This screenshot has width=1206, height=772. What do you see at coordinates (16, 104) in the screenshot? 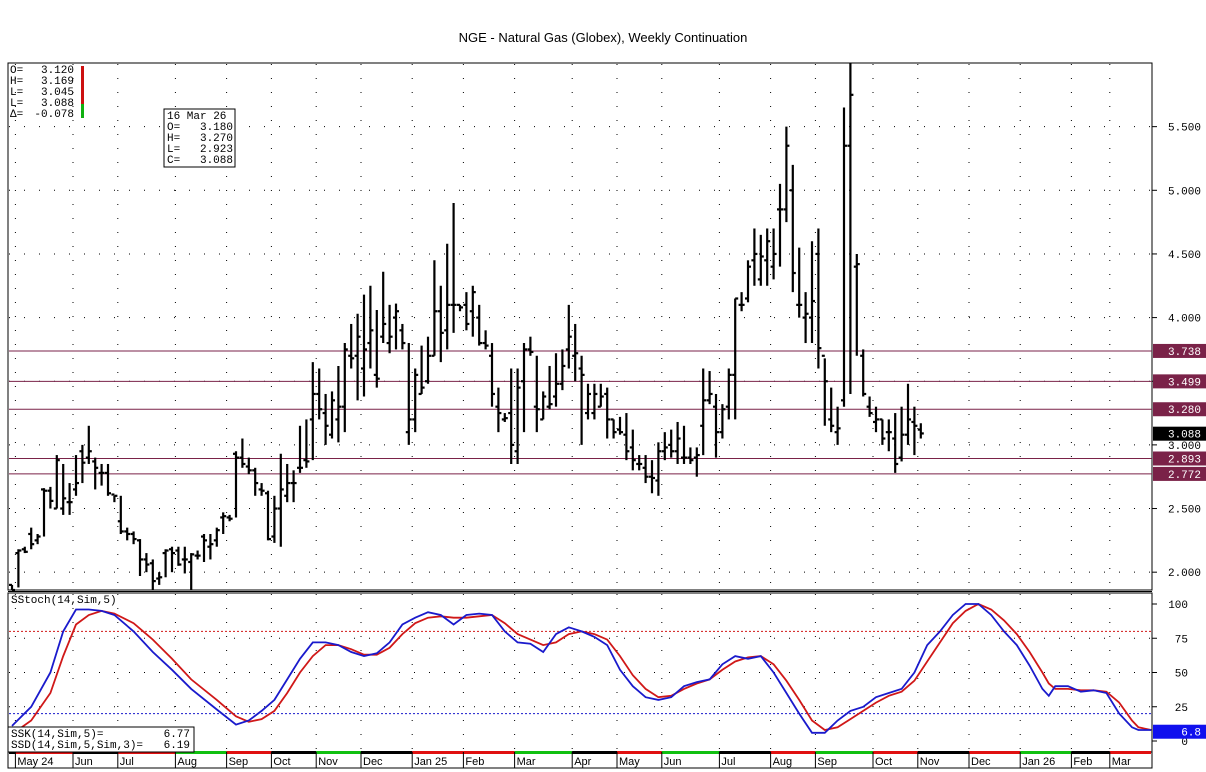
I see `ohlc-header-last-label: L=` at bounding box center [16, 104].